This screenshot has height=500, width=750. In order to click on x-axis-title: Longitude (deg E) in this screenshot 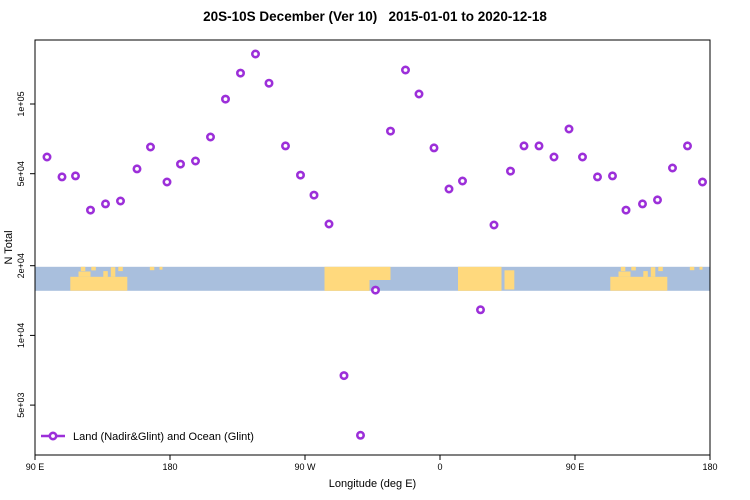, I will do `click(372, 484)`.